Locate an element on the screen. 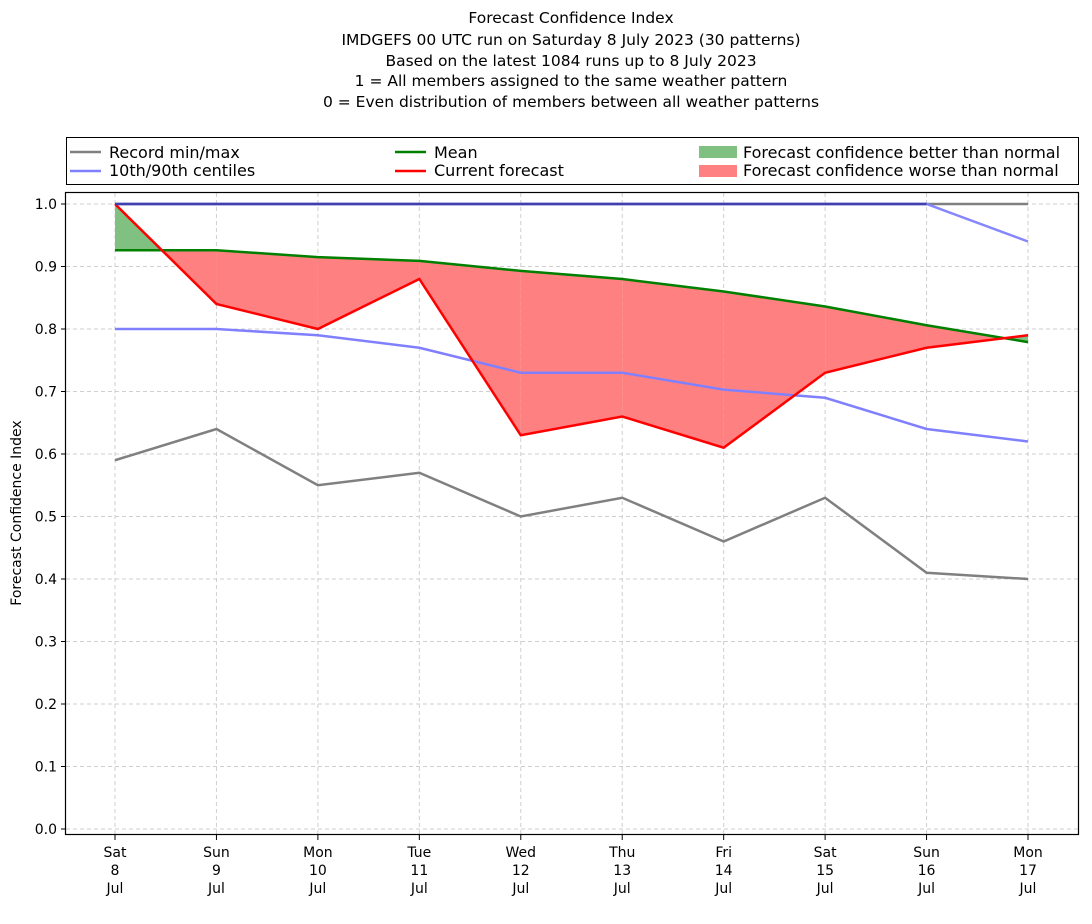  y-axis-label: Forecast Confidence Index is located at coordinates (17, 512).